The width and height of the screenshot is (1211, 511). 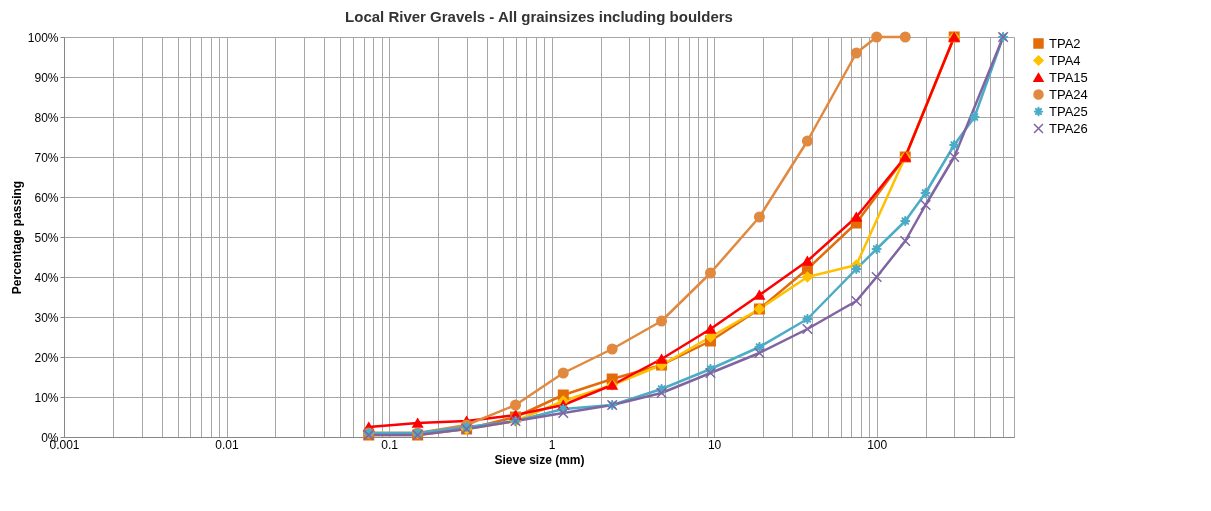 What do you see at coordinates (46, 317) in the screenshot?
I see `y-tick-label: 30%` at bounding box center [46, 317].